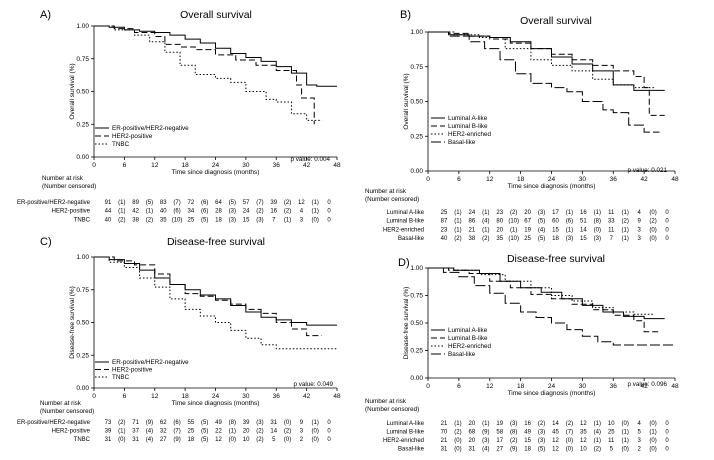 The height and width of the screenshot is (460, 714). What do you see at coordinates (108, 220) in the screenshot?
I see `panel-1-risk-cell: 40` at bounding box center [108, 220].